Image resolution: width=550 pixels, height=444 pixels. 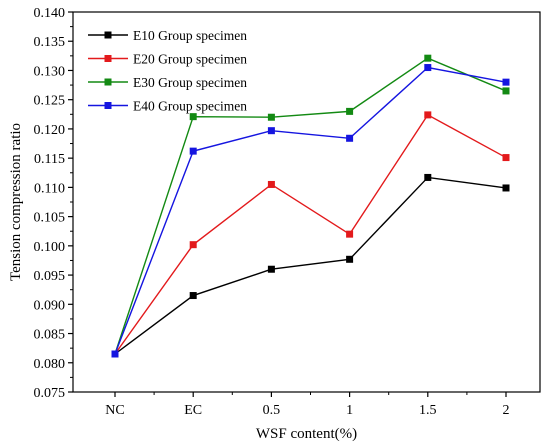 I want to click on legend-item: E30 Group specimen, so click(x=167, y=82).